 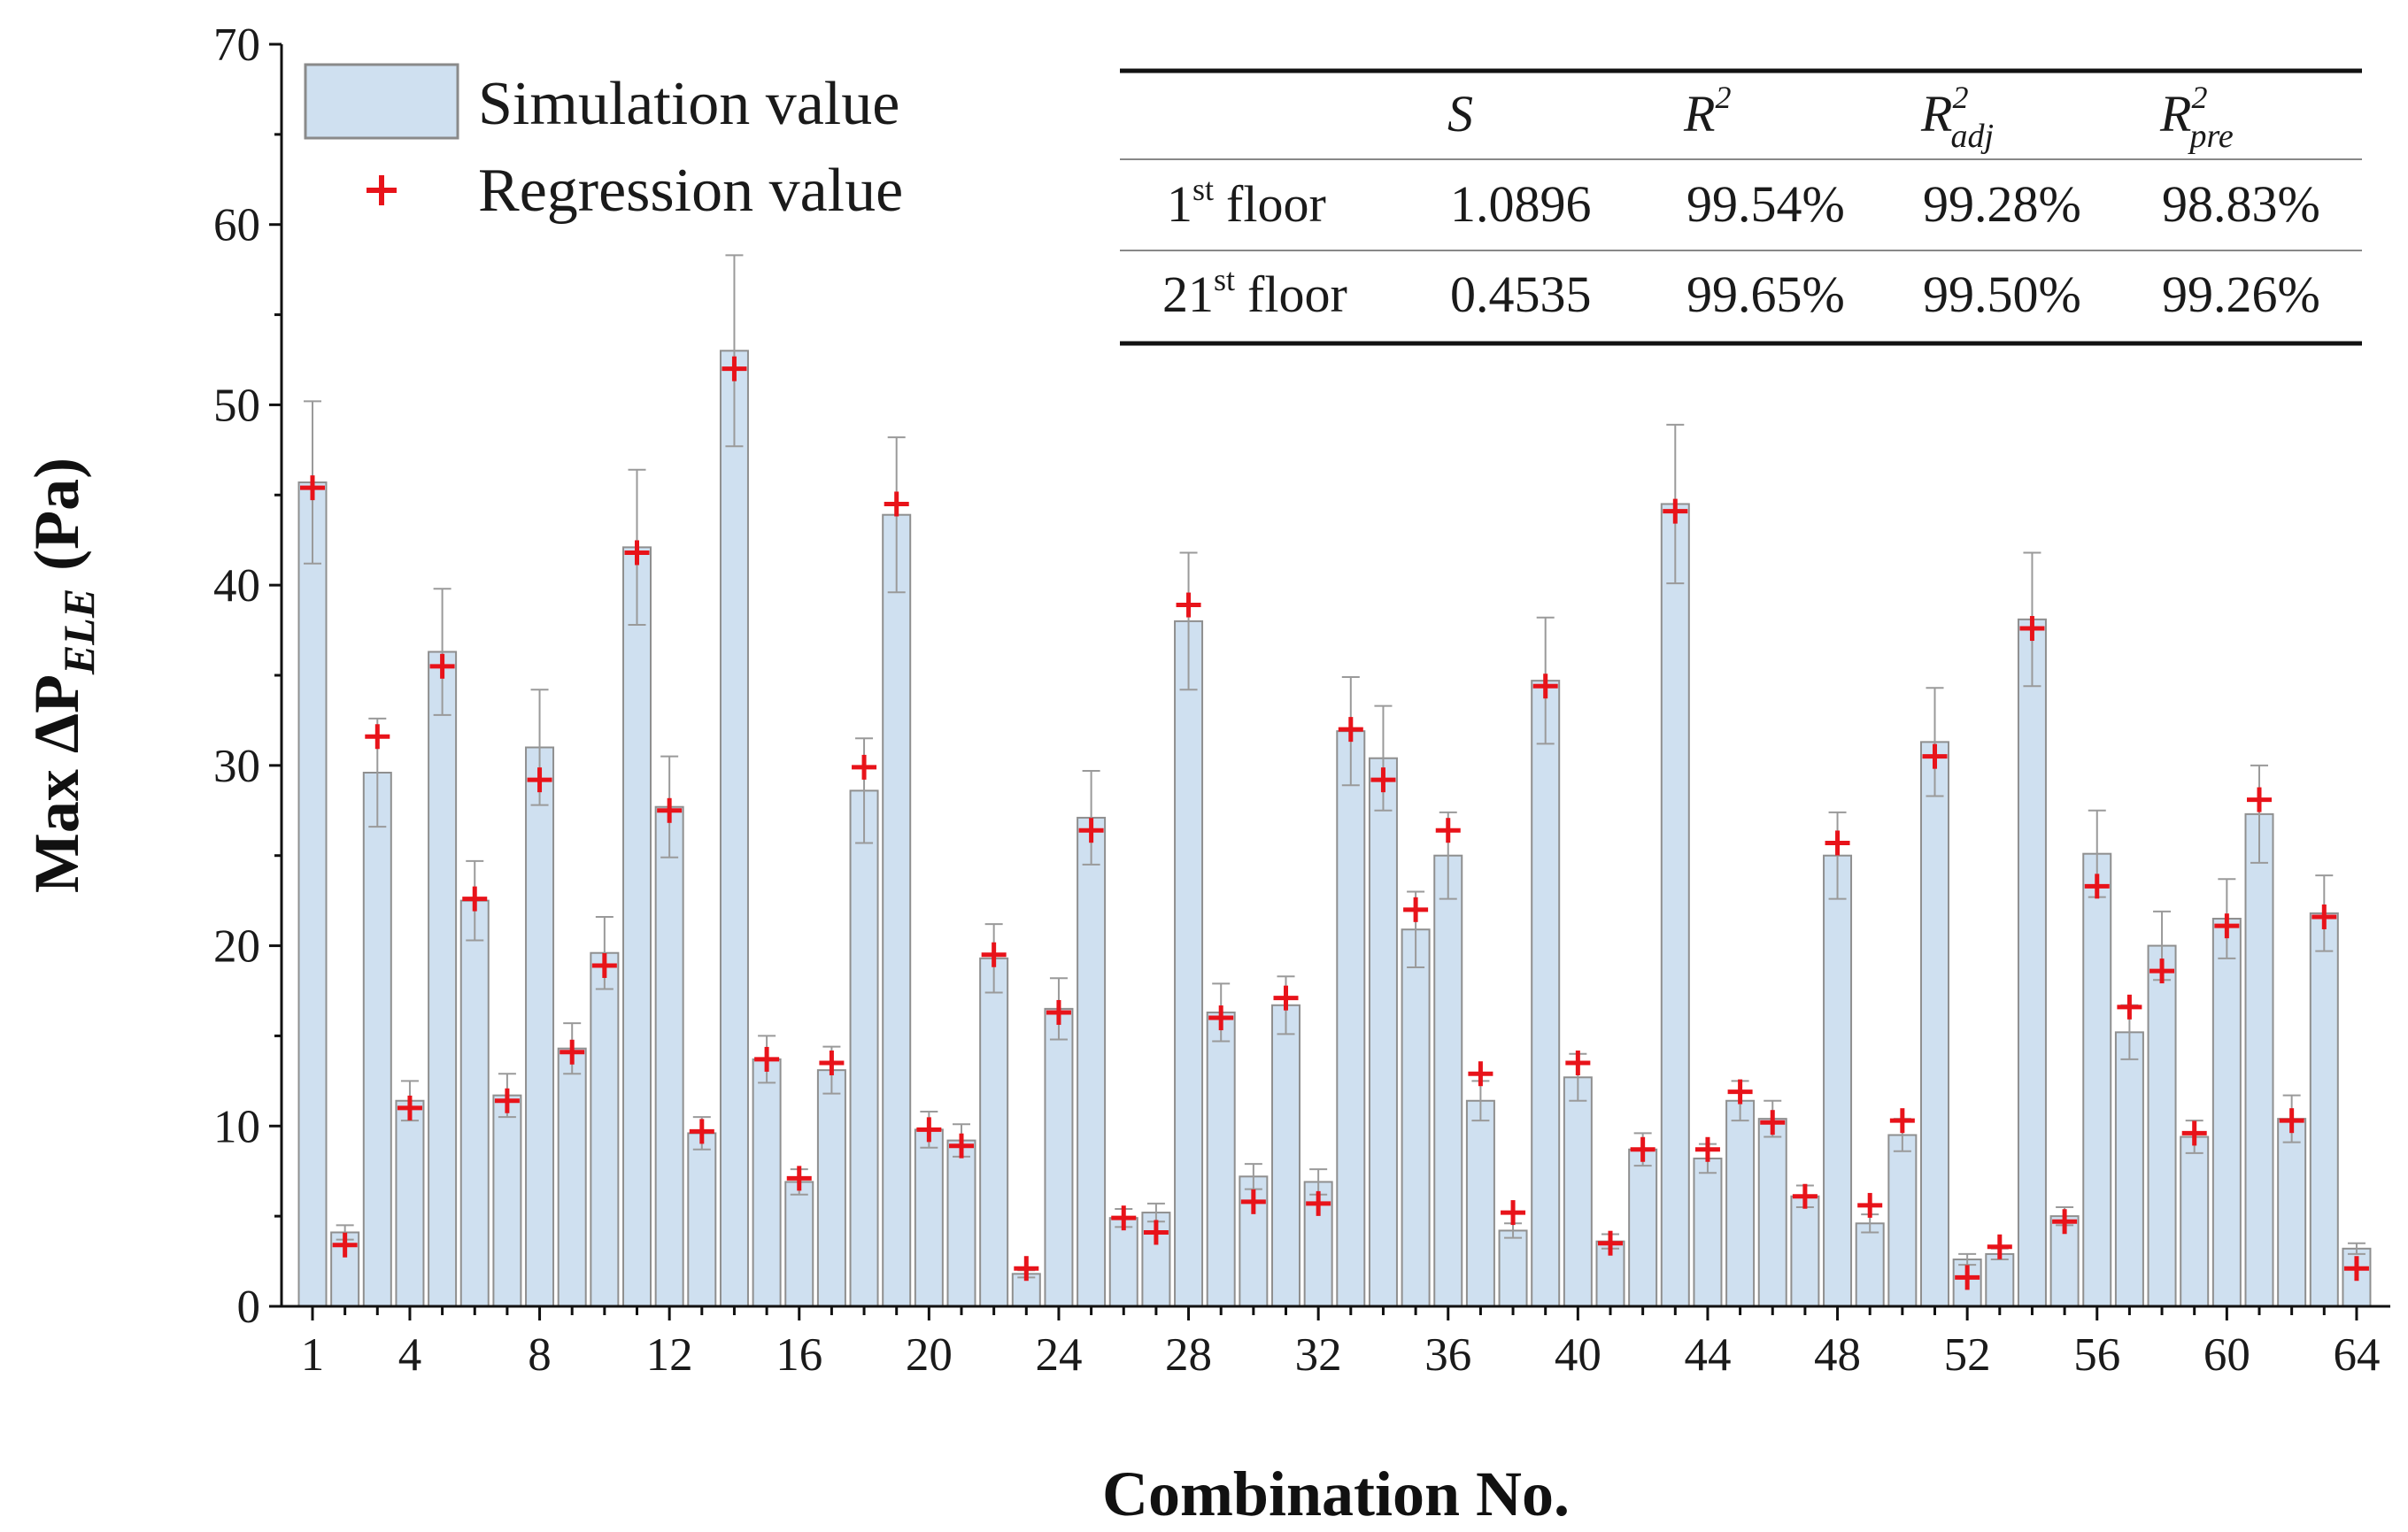 What do you see at coordinates (1336, 1494) in the screenshot?
I see `x-axis-title: Combination No.` at bounding box center [1336, 1494].